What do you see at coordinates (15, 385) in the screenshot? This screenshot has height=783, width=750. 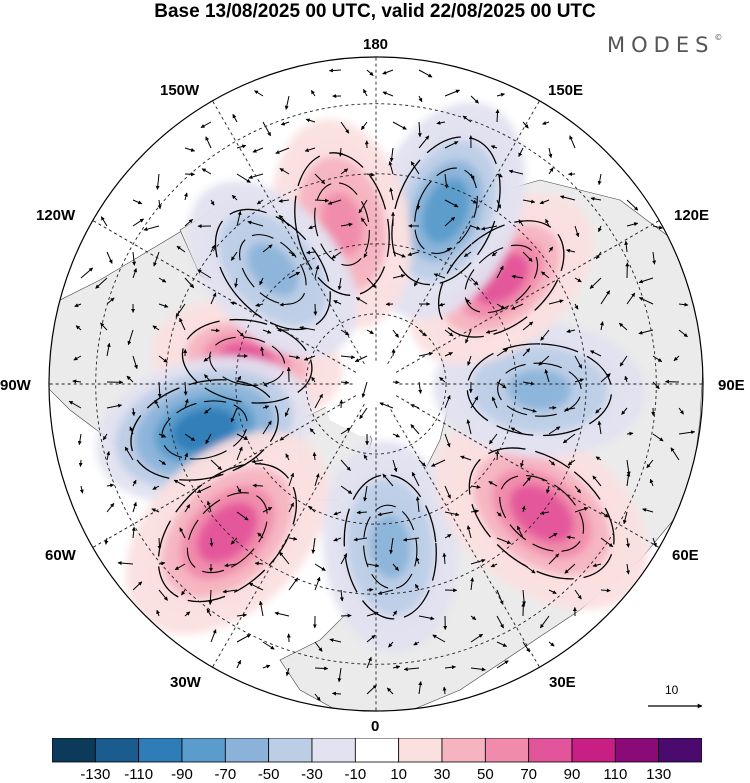 I see `longitude-label-90w: 90W` at bounding box center [15, 385].